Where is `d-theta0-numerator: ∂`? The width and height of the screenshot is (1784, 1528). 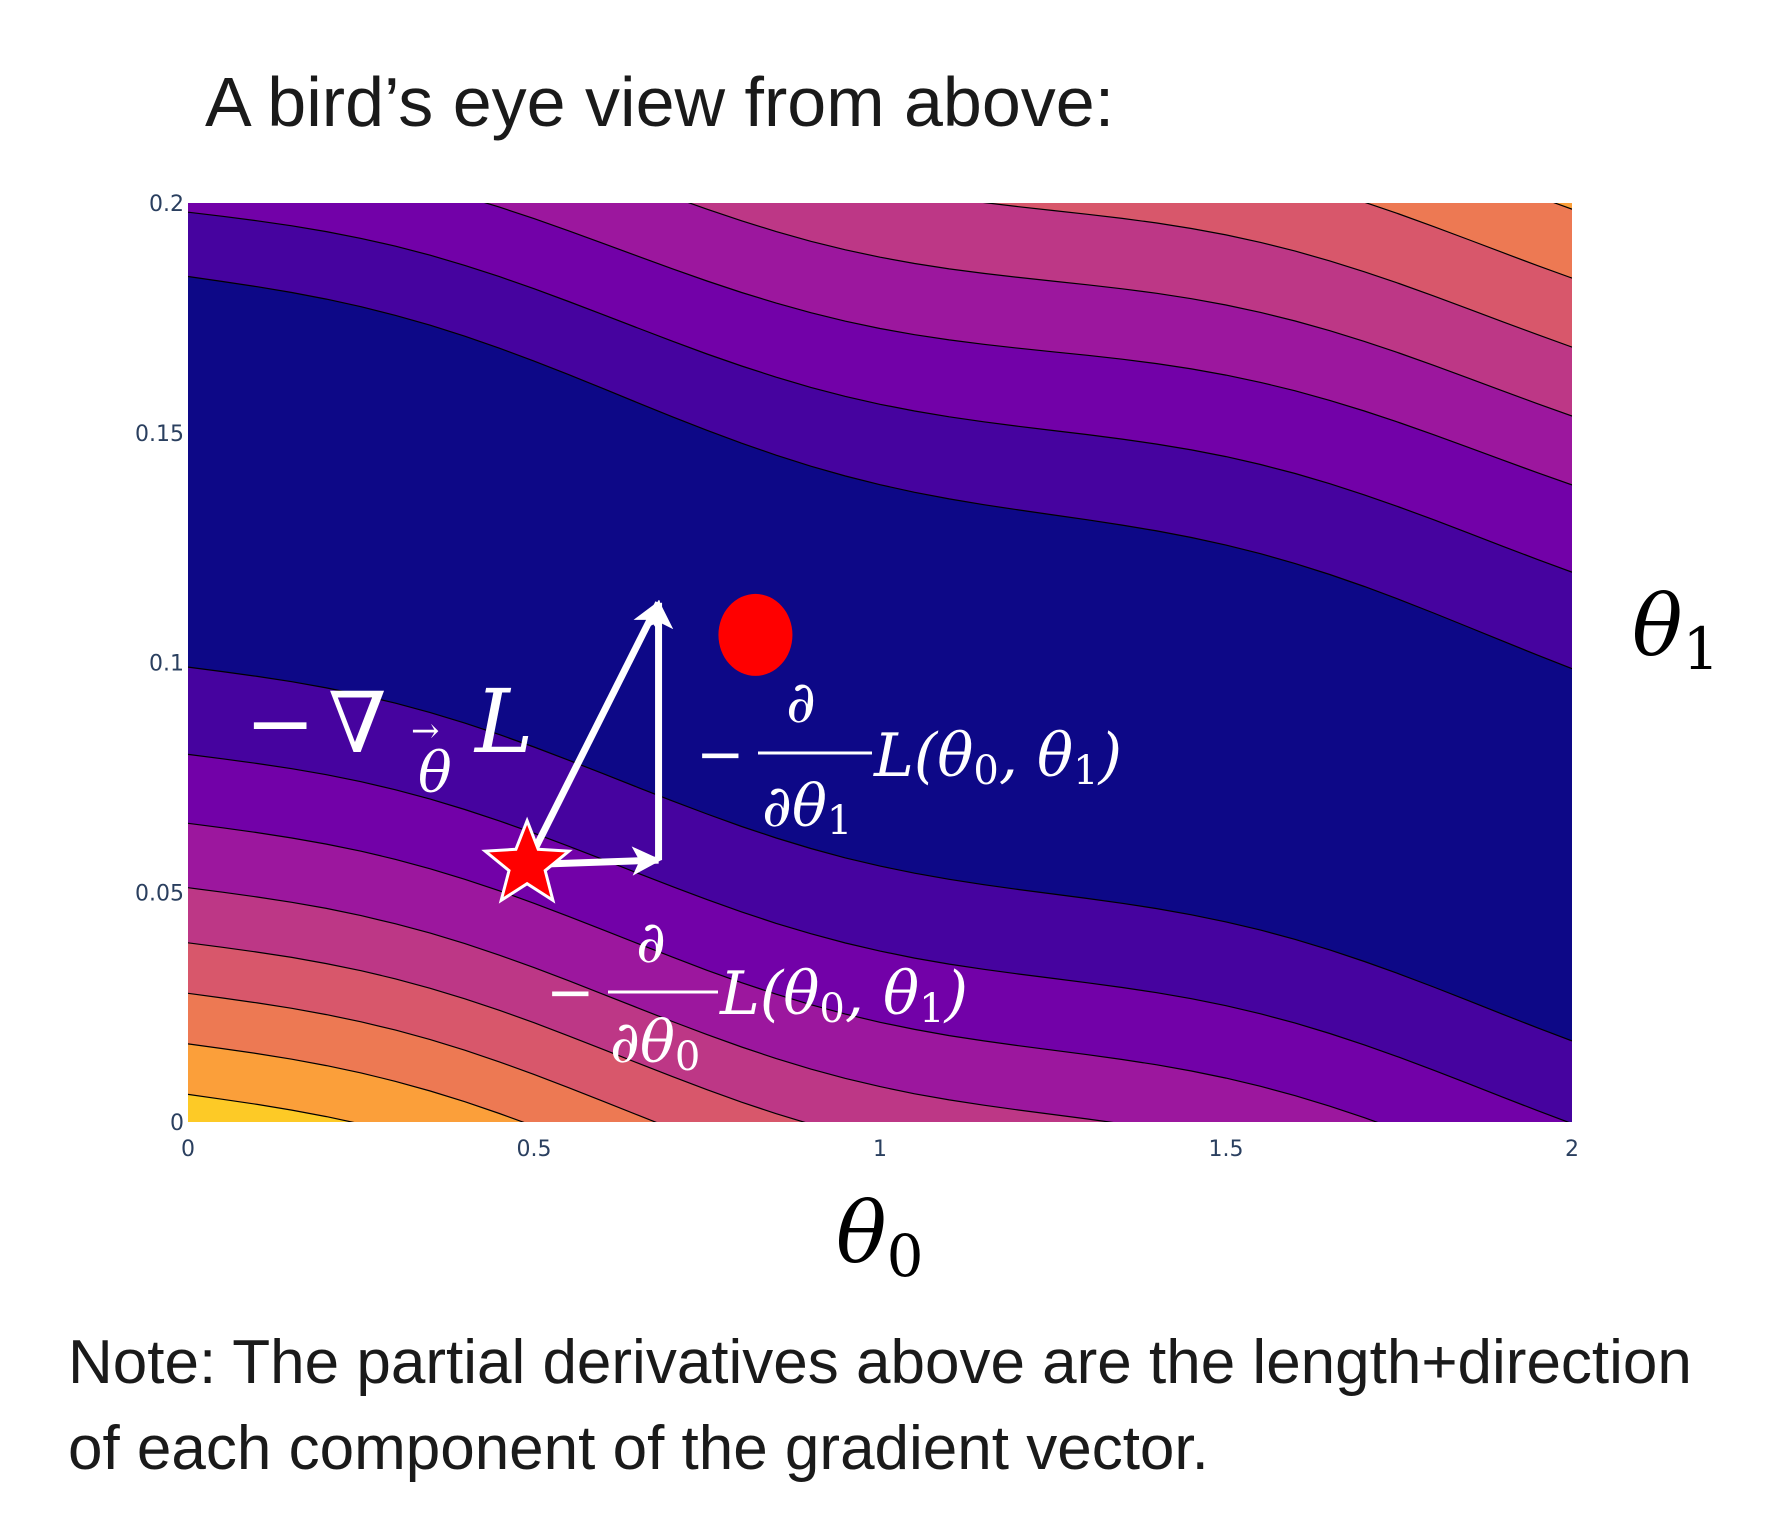 d-theta0-numerator: ∂ is located at coordinates (651, 942).